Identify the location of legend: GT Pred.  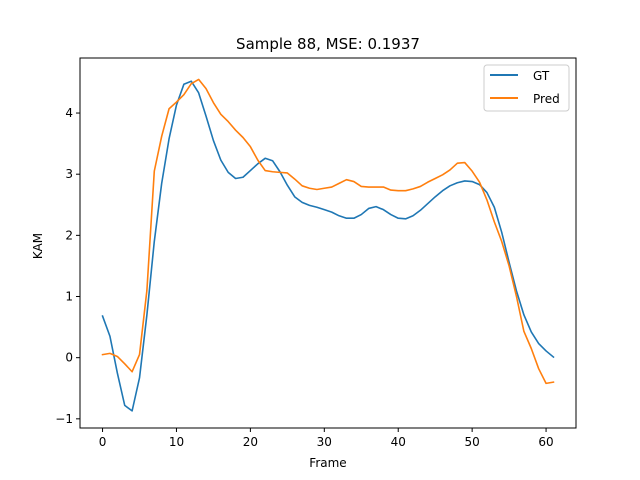
(526, 88).